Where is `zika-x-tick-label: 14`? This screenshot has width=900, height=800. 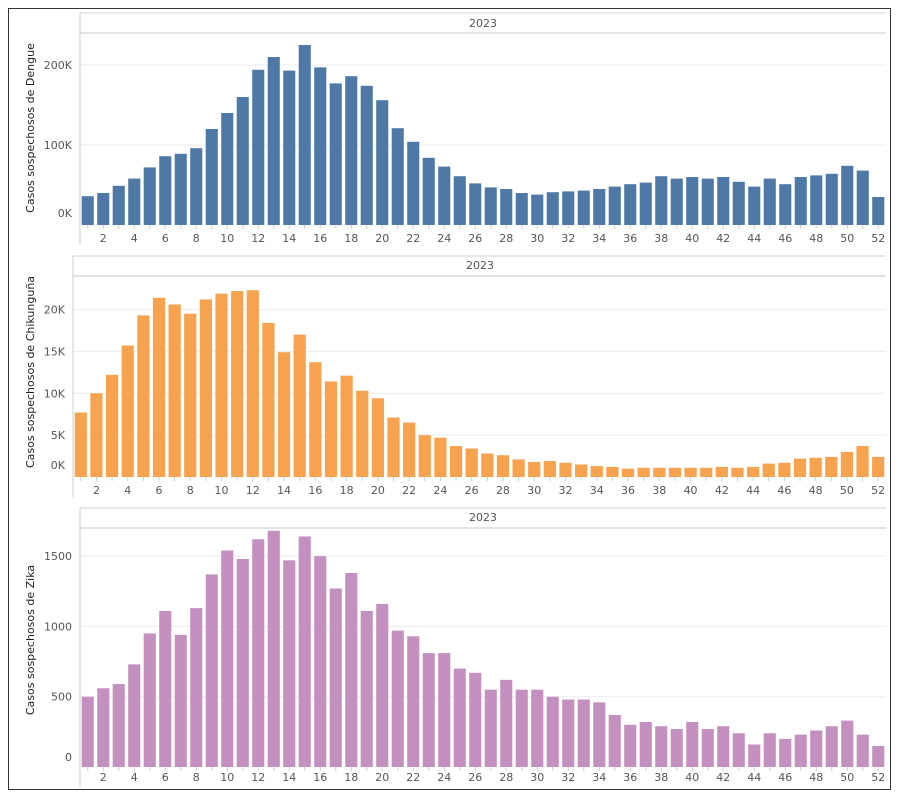
zika-x-tick-label: 14 is located at coordinates (289, 777).